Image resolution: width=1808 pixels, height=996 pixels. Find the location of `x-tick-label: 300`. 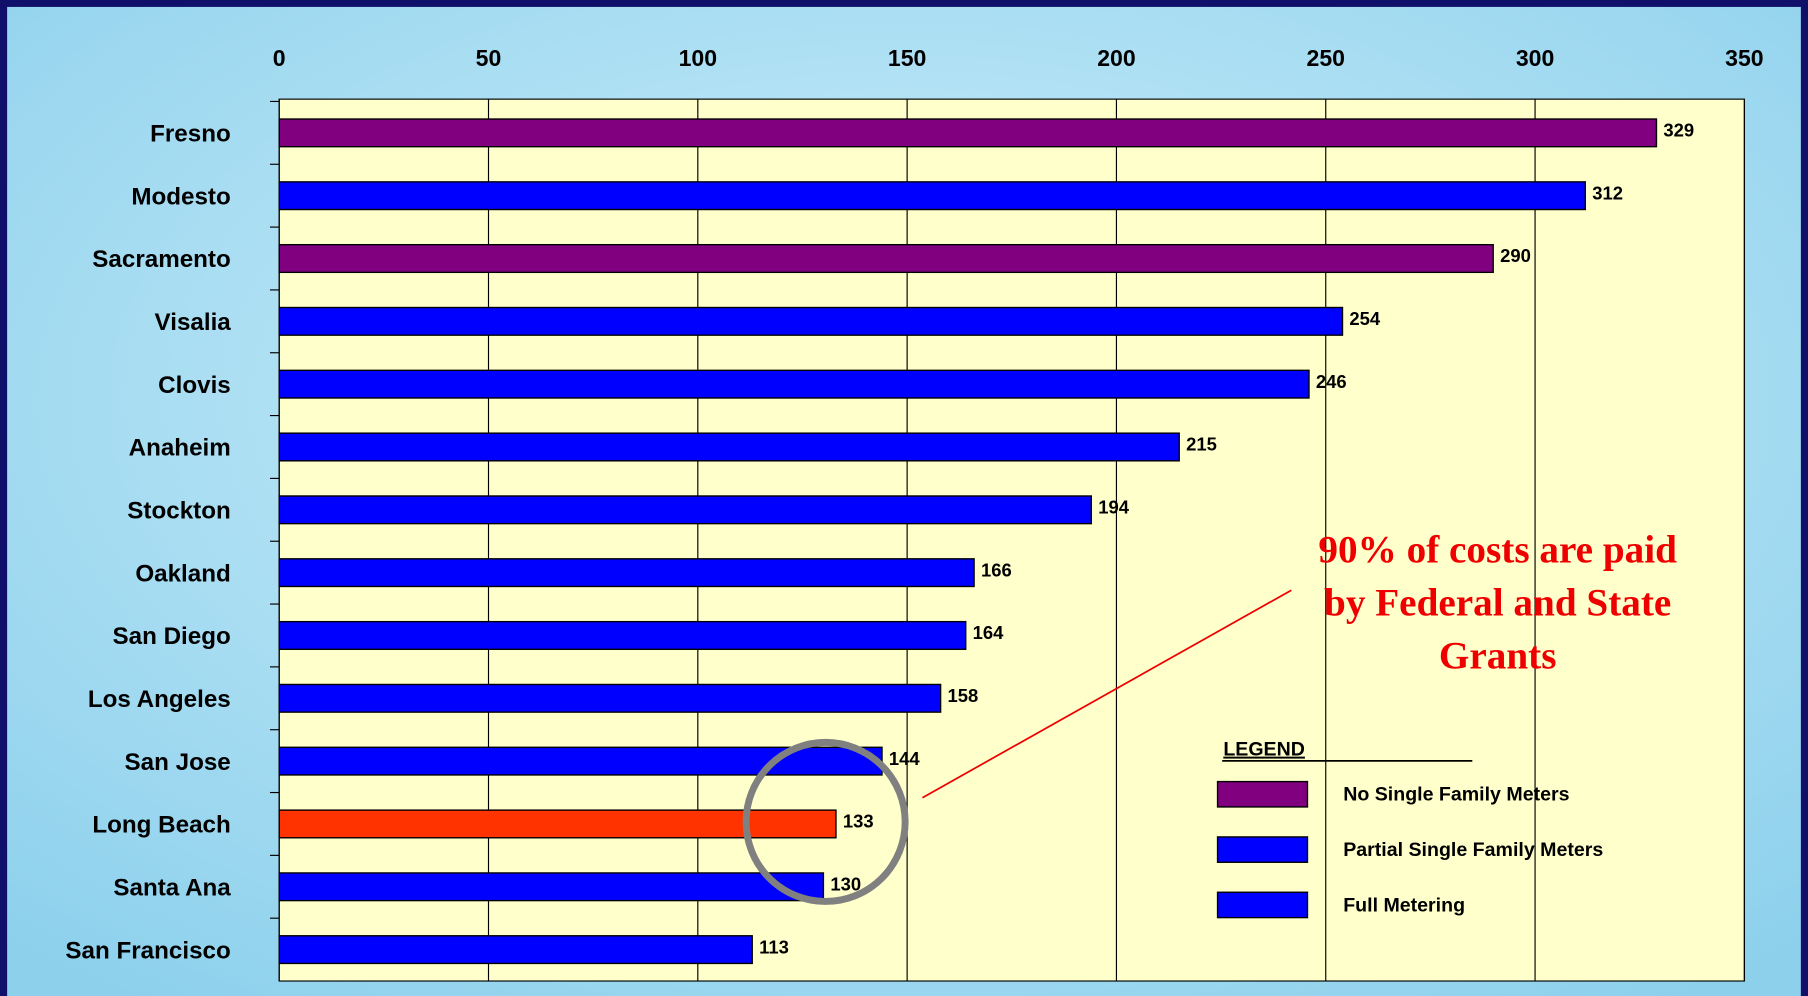

x-tick-label: 300 is located at coordinates (1535, 58).